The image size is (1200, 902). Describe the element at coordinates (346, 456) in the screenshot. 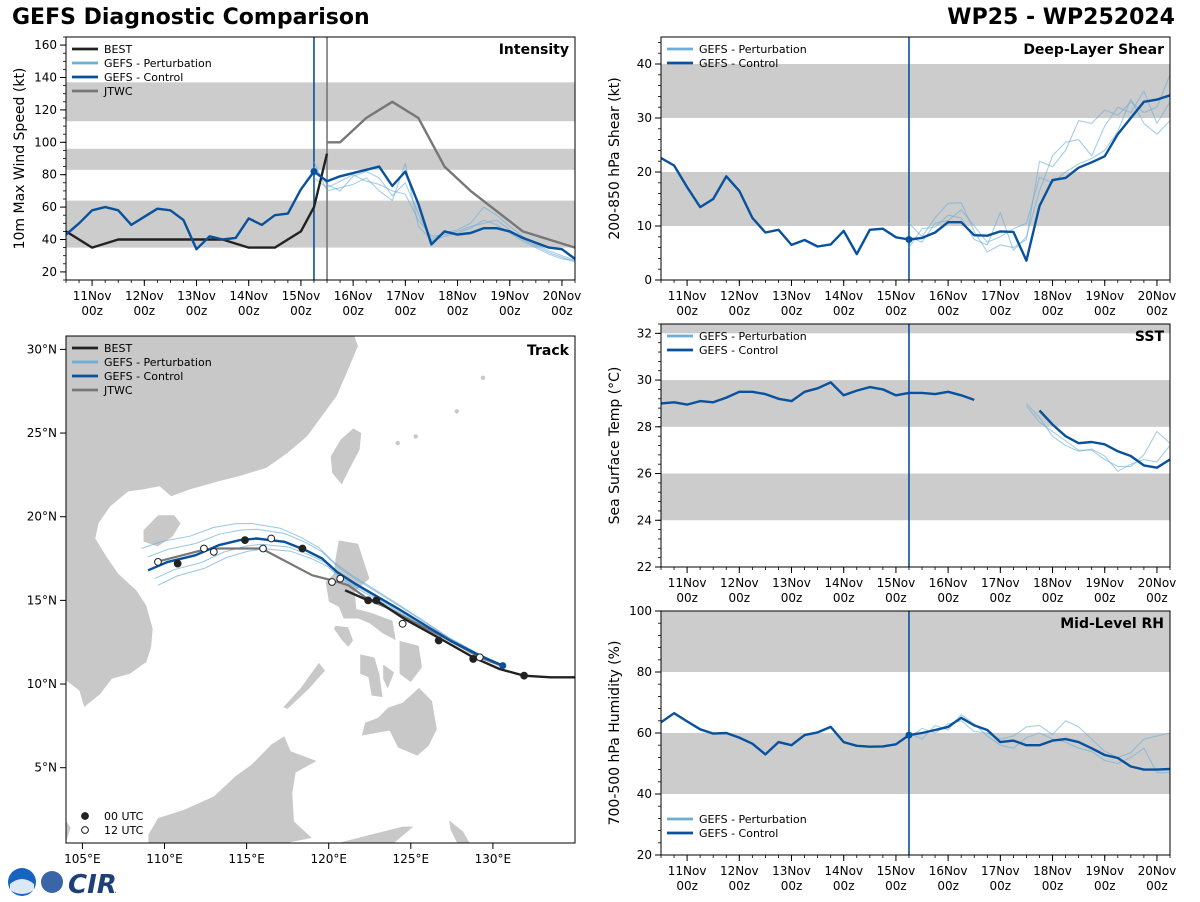

I see `land-taiwan` at that location.